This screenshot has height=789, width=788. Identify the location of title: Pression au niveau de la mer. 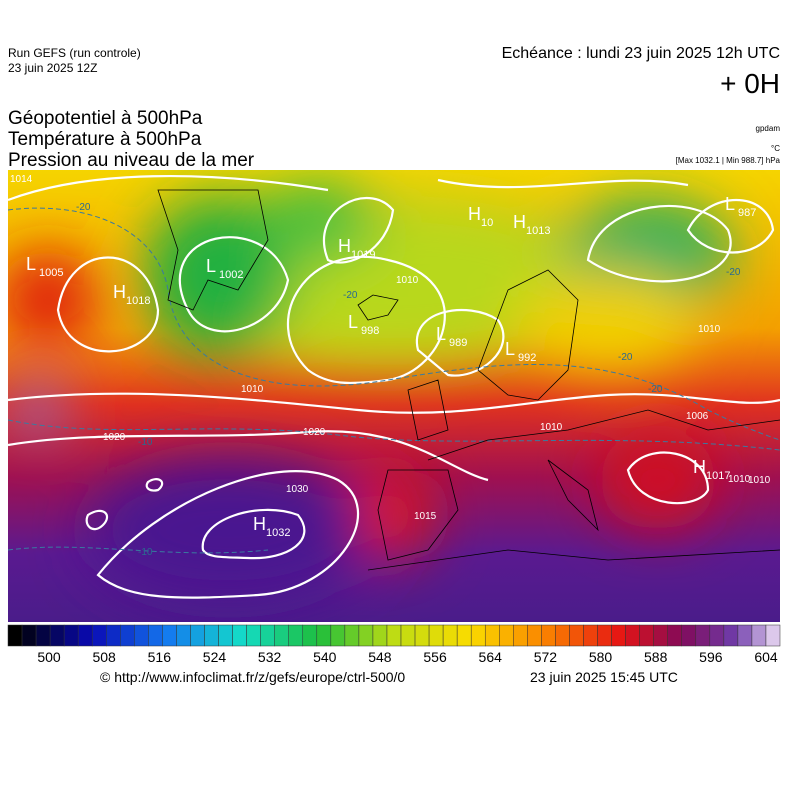
(131, 160).